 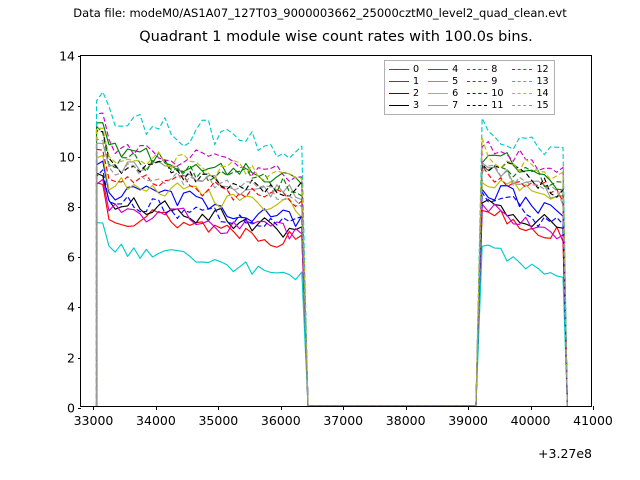 I want to click on legend-item-1: 1, so click(x=404, y=81).